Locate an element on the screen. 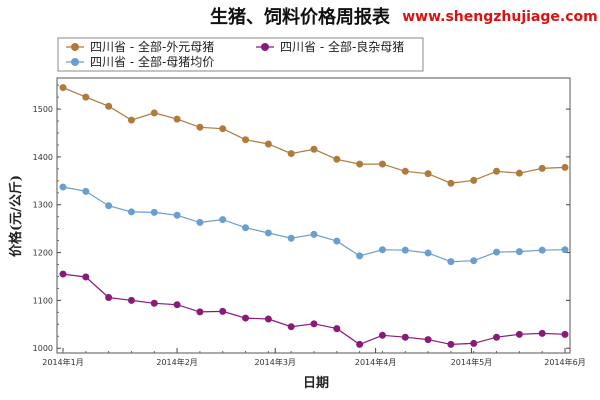  legend-item: 四川省 - 全部-外元母猪 is located at coordinates (140, 46).